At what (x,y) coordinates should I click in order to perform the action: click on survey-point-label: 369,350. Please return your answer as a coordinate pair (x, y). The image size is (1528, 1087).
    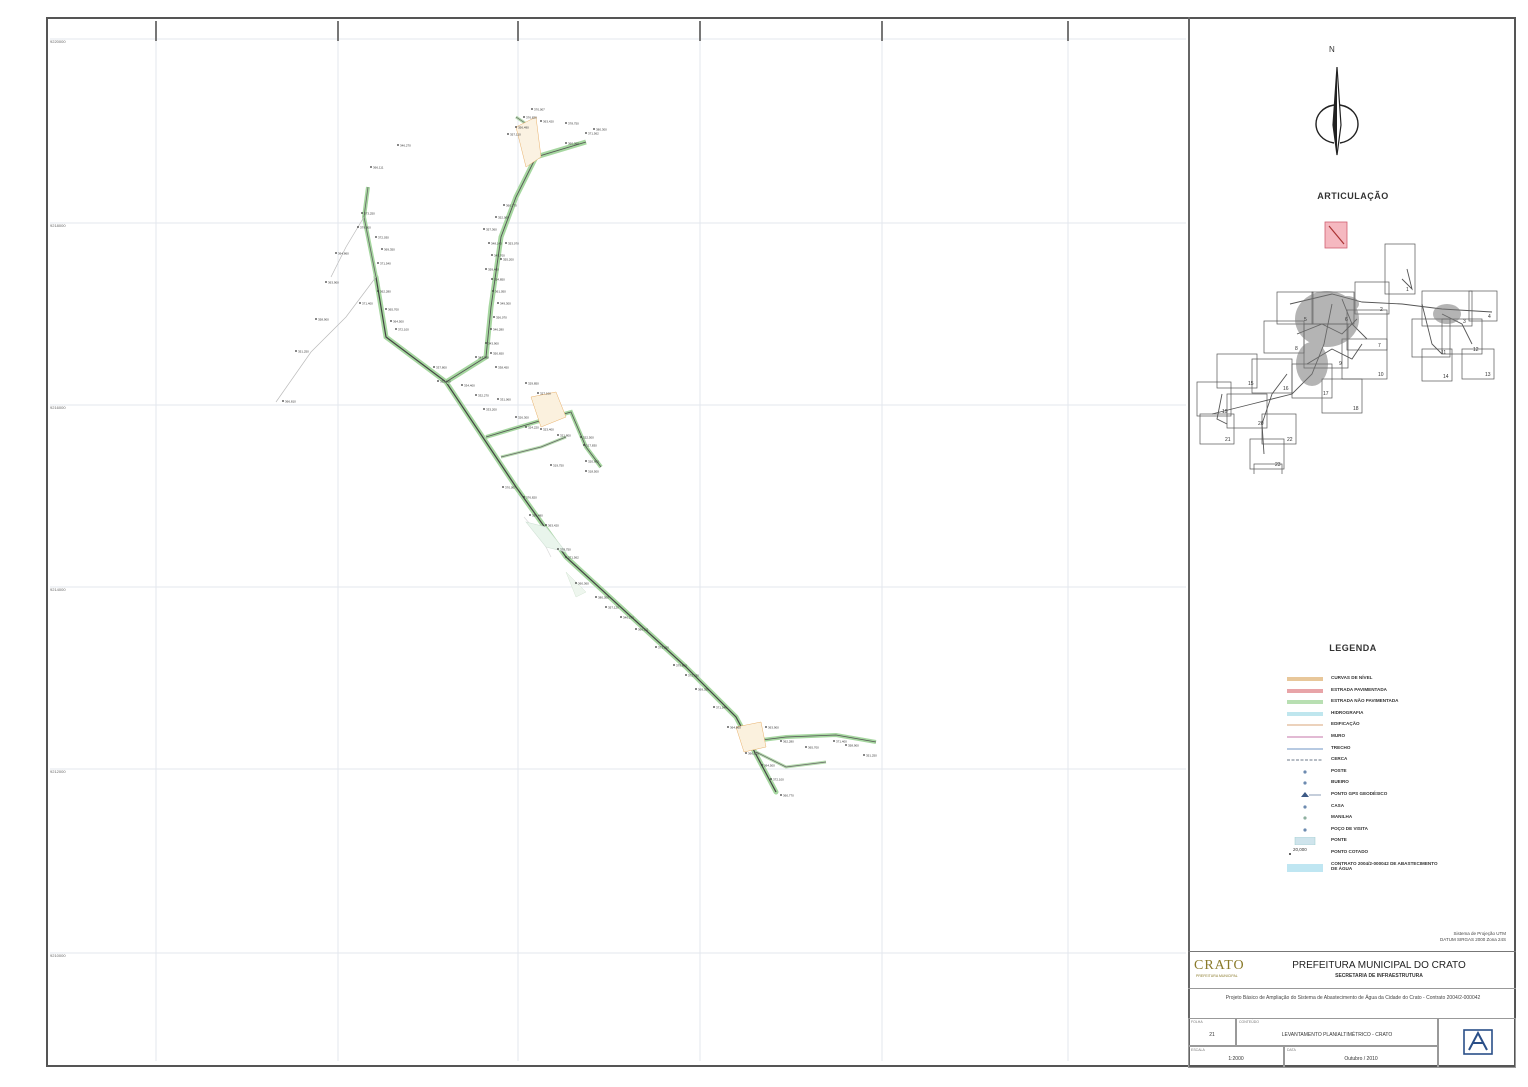
    Looking at the image, I should click on (703, 690).